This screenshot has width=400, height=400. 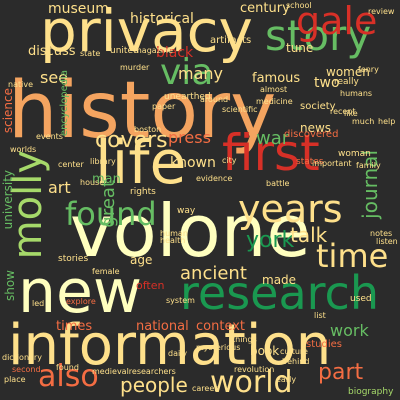 I want to click on word-stories: stories, so click(x=73, y=259).